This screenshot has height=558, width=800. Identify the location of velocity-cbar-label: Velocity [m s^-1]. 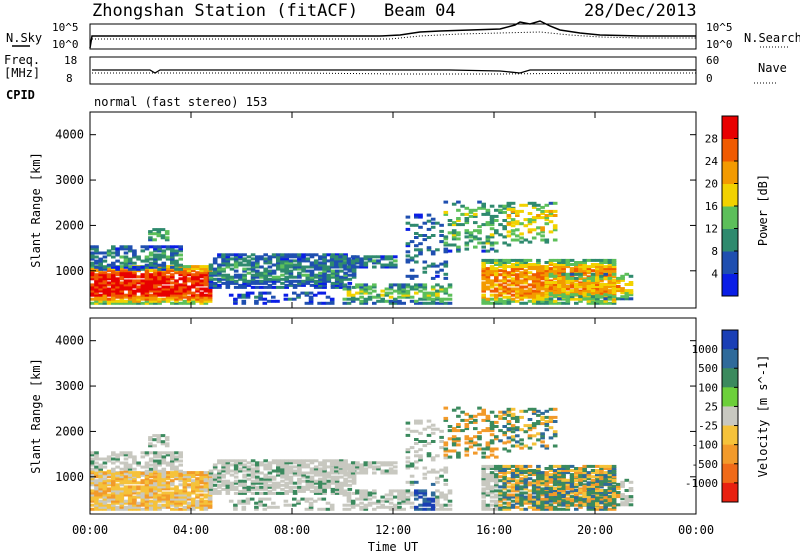
(763, 416).